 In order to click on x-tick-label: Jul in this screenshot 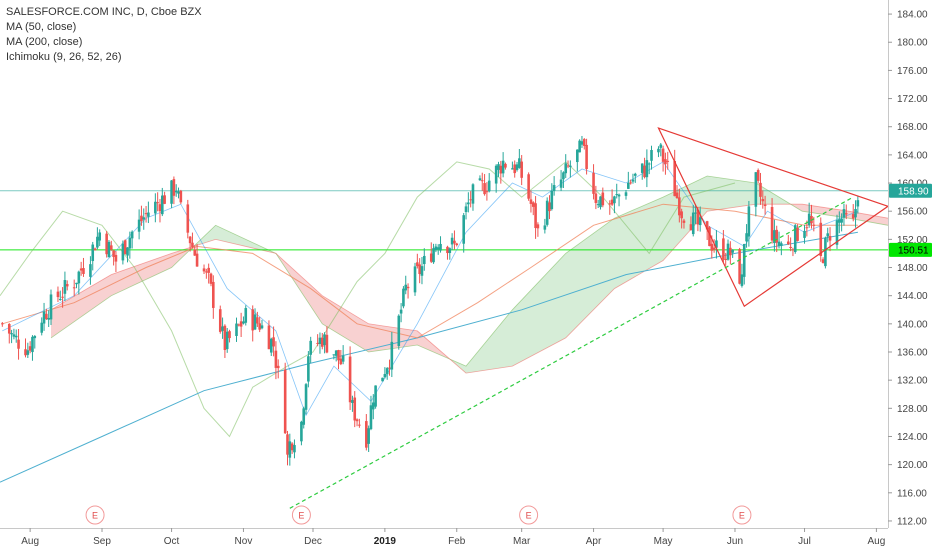, I will do `click(804, 541)`.